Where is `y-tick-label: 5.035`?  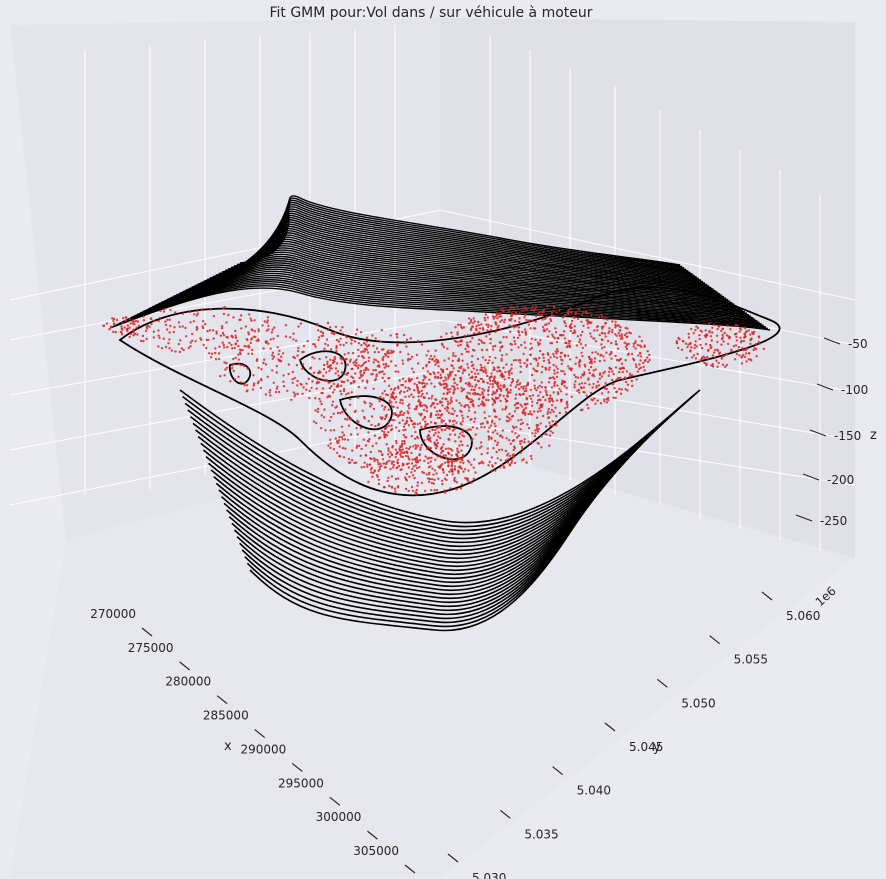 y-tick-label: 5.035 is located at coordinates (541, 834).